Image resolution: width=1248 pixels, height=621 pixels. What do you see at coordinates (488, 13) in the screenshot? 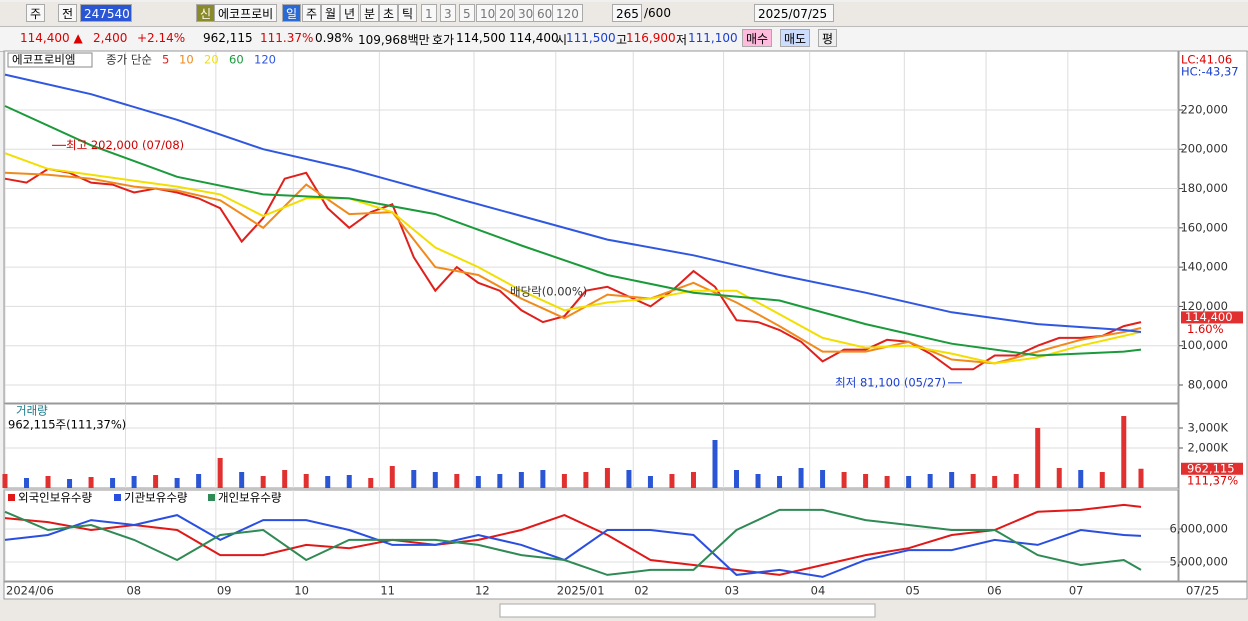
I see `toolbar-button: 10` at bounding box center [488, 13].